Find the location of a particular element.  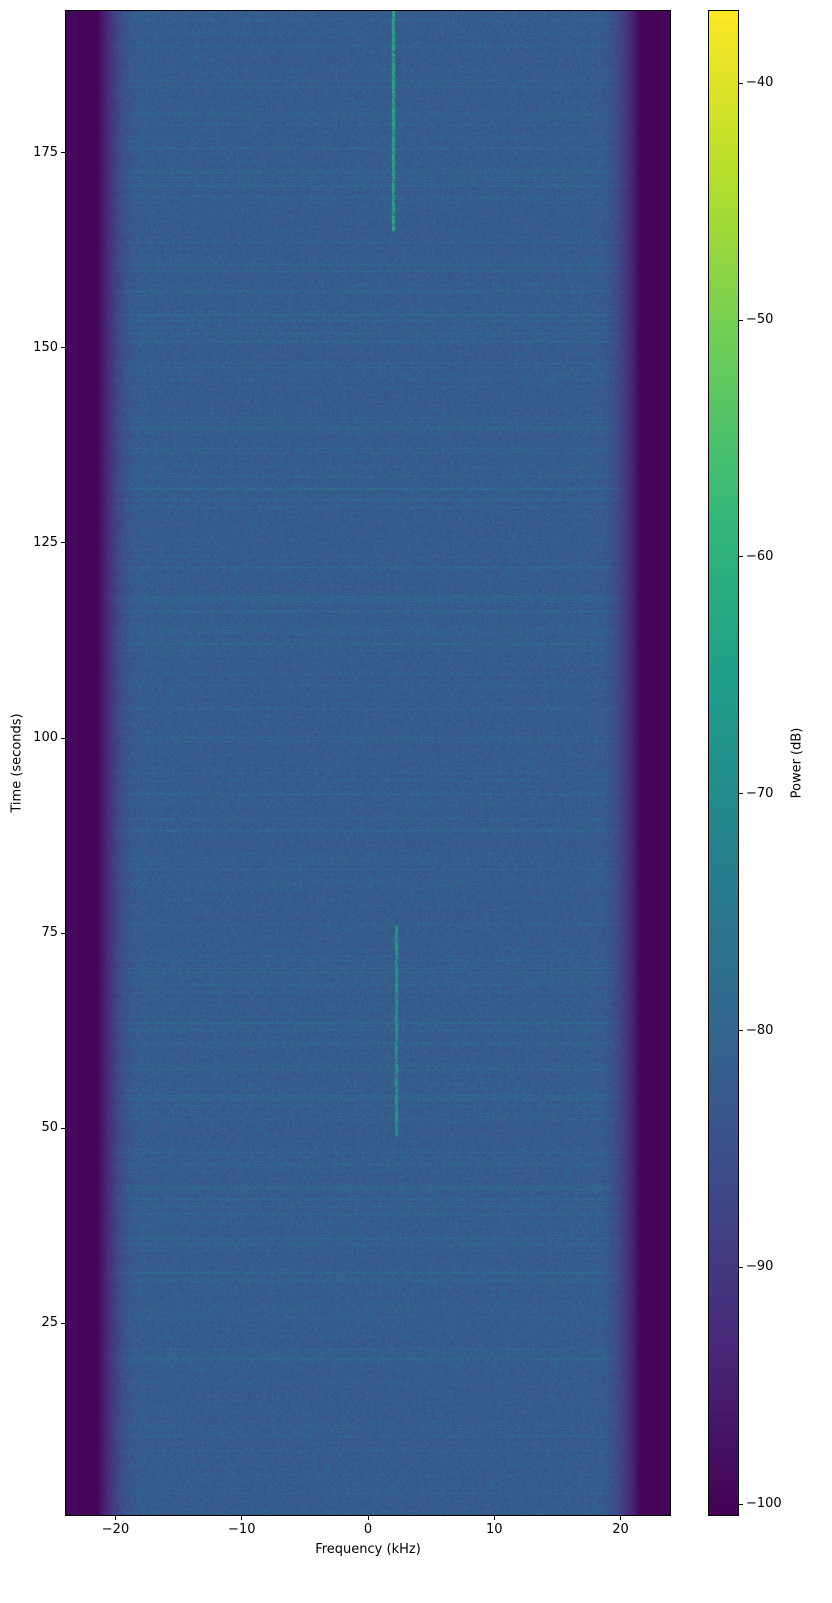

y-tick-label: 100 is located at coordinates (45, 738).